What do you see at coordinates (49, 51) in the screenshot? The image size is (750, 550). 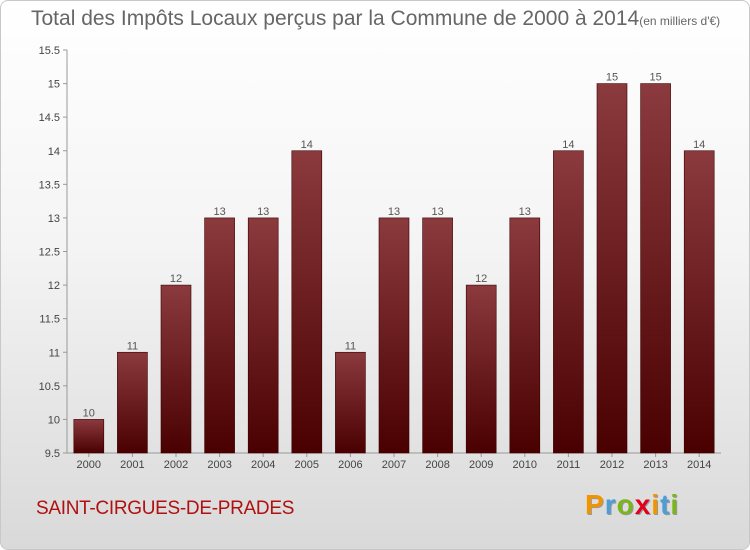 I see `y-tick-label: 15.5` at bounding box center [49, 51].